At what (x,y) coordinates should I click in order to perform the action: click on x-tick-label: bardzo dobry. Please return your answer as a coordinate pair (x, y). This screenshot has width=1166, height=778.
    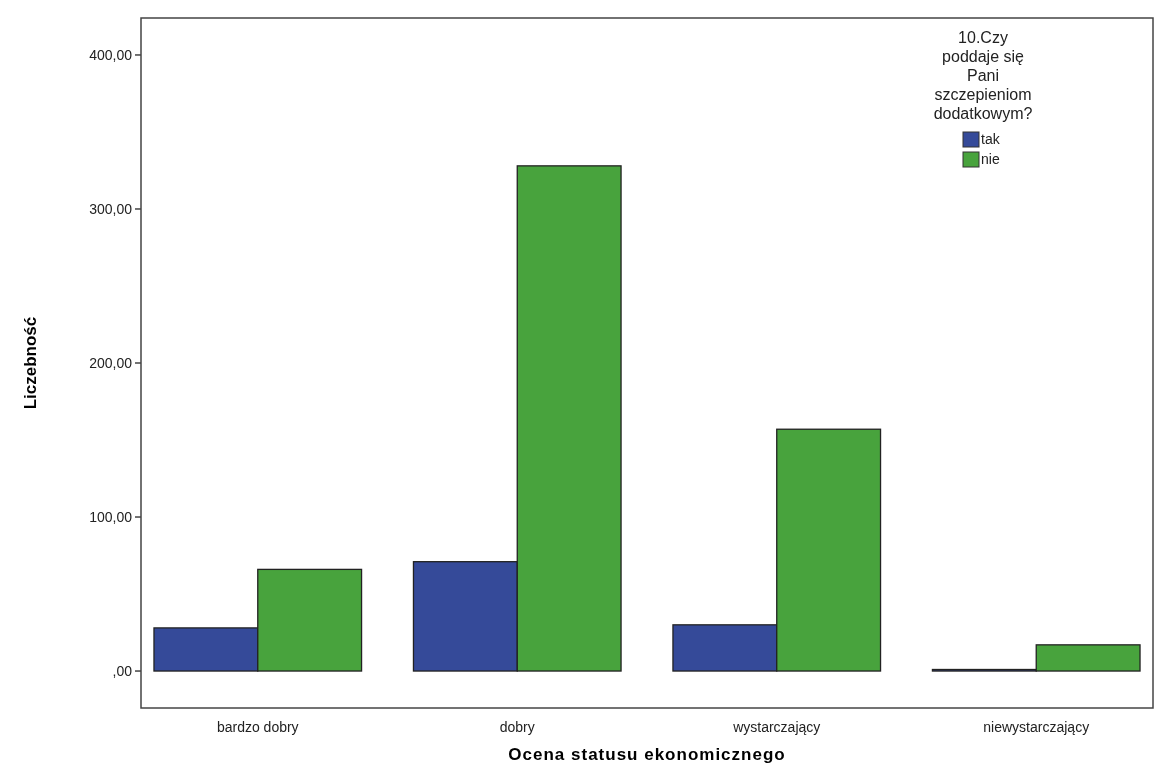
    Looking at the image, I should click on (257, 727).